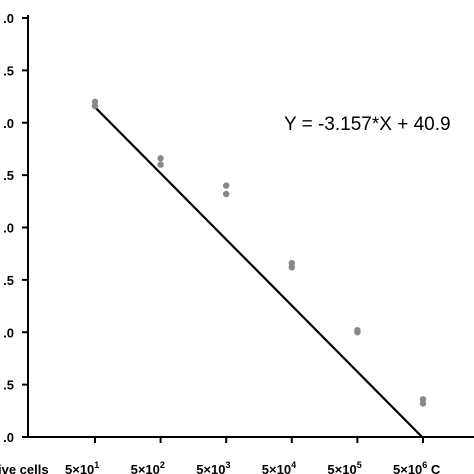 This screenshot has width=474, height=474. Describe the element at coordinates (82, 467) in the screenshot. I see `x-tick-label: 5×101` at that location.